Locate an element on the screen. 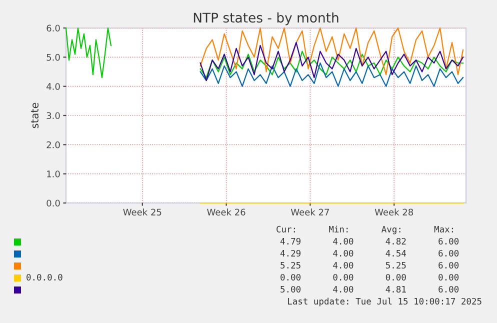  y-tick-label: 6.0 is located at coordinates (53, 28).